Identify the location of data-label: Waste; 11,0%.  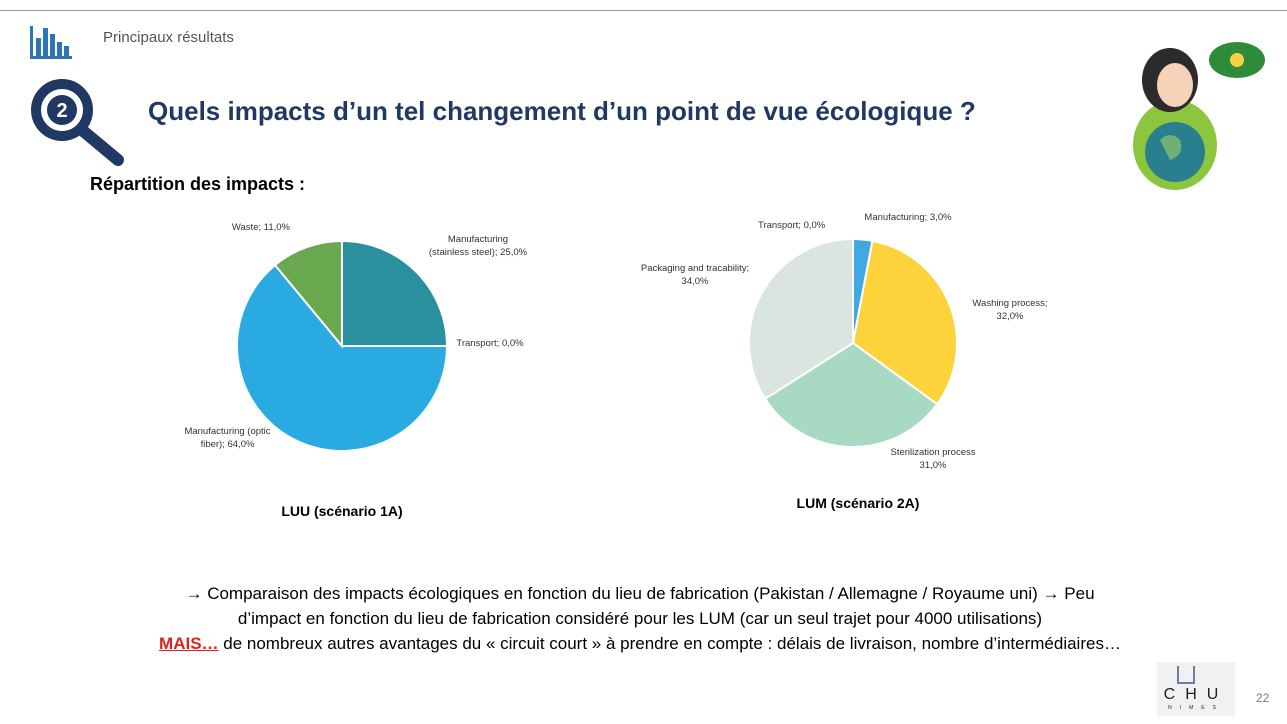
(260, 227).